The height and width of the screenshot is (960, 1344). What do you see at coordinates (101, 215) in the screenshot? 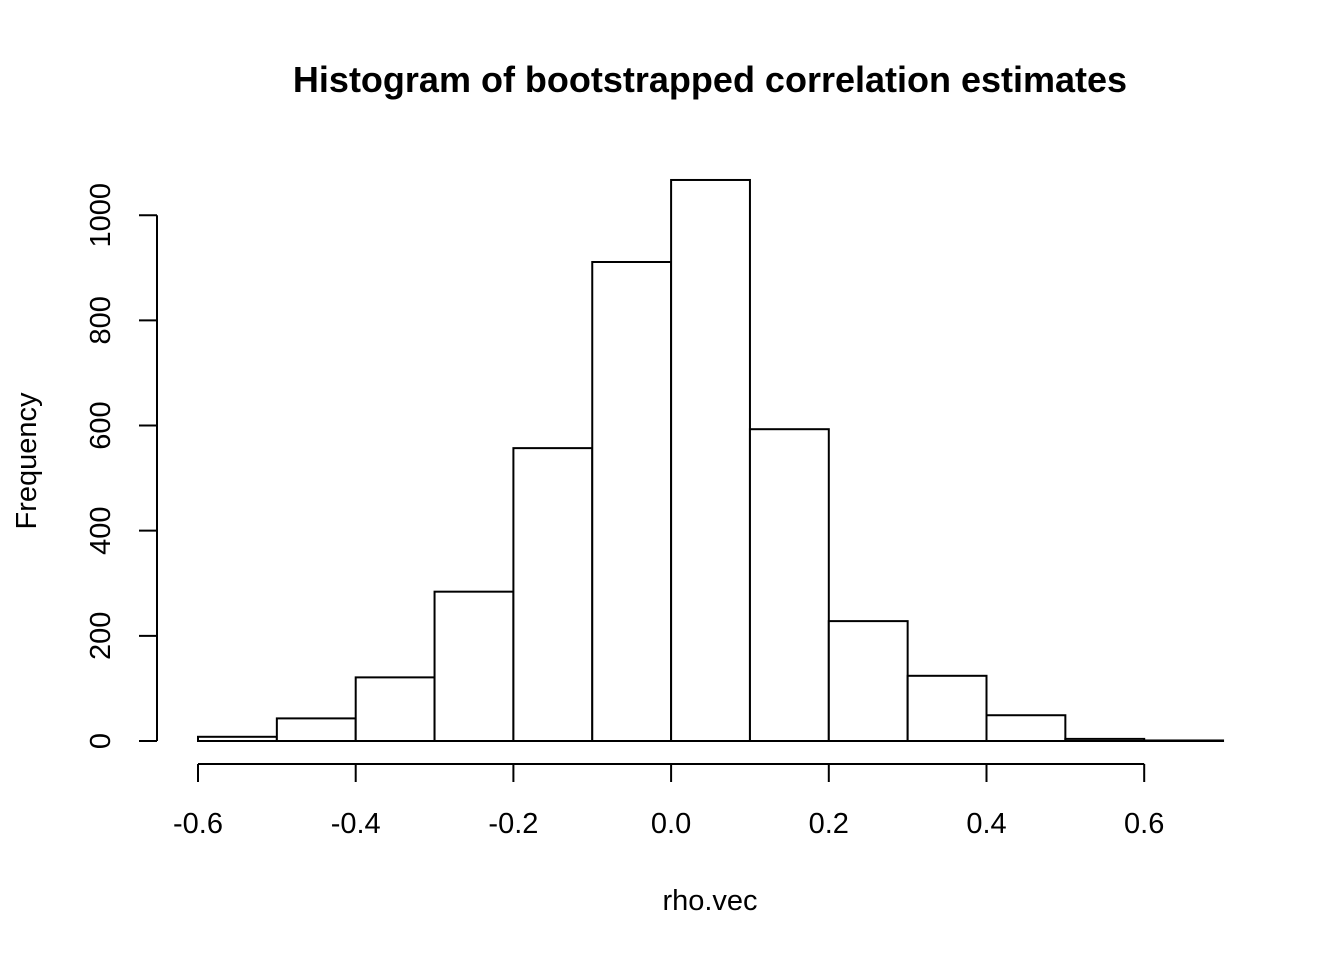
I see `y-tick-label: 1000` at bounding box center [101, 215].